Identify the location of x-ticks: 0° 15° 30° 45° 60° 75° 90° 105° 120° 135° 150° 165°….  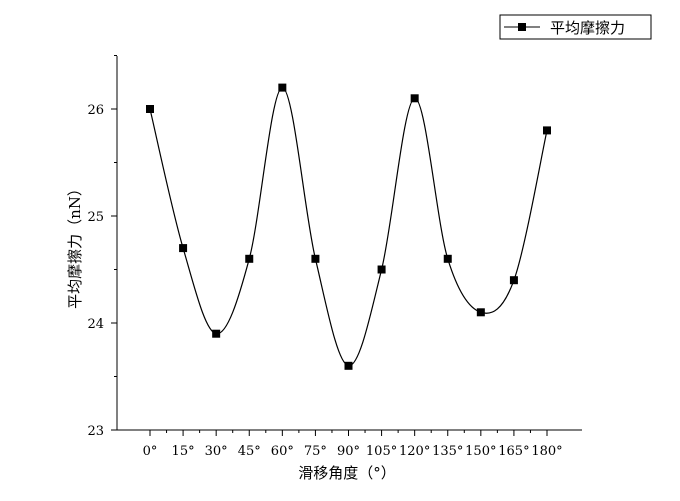
(353, 444).